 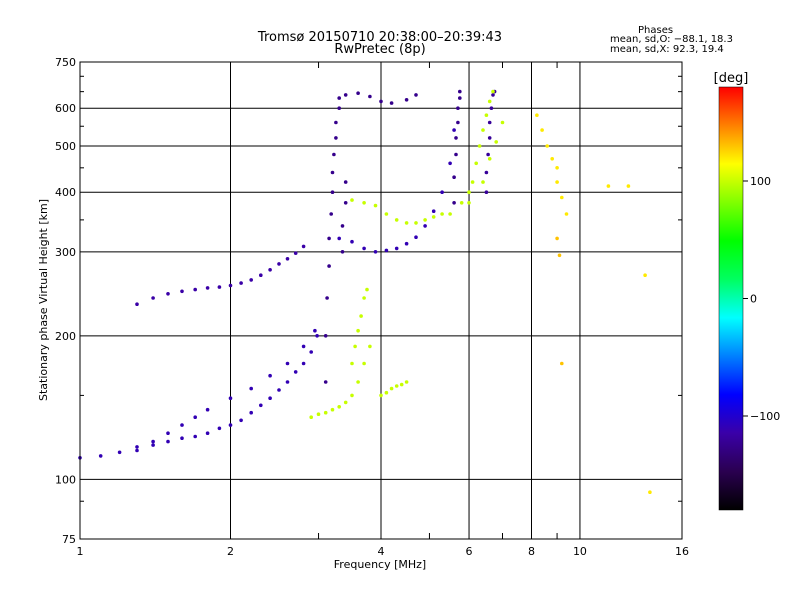 What do you see at coordinates (671, 39) in the screenshot?
I see `stats-line-o: mean, sd,O: −88.1, 18.3` at bounding box center [671, 39].